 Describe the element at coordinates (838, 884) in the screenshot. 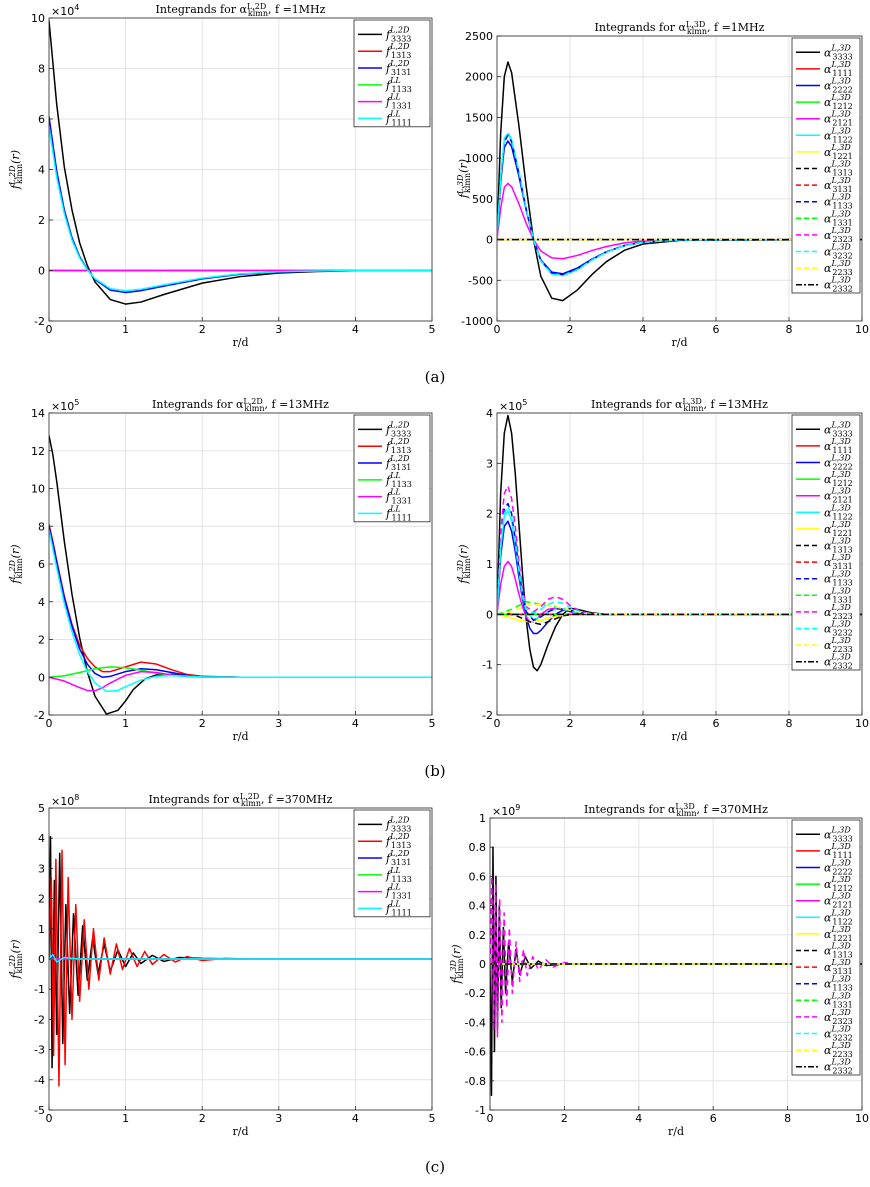

I see `legend-label: αL,3D 1212` at that location.